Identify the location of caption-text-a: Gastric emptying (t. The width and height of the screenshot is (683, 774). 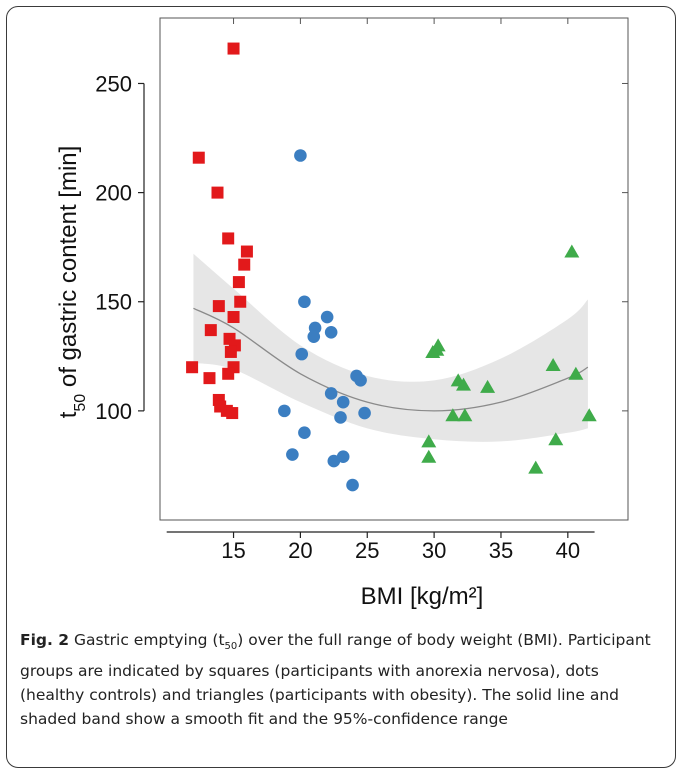
(147, 640).